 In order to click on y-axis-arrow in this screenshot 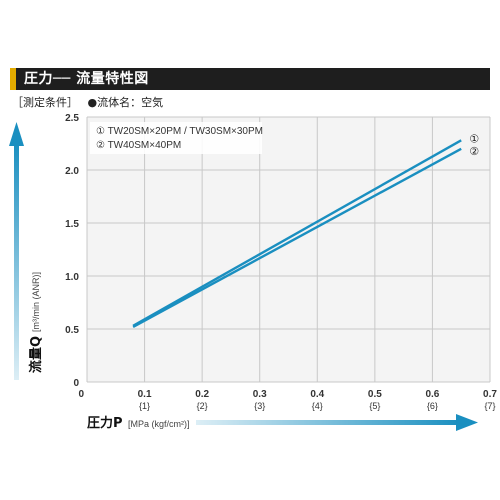, I will do `click(16, 251)`.